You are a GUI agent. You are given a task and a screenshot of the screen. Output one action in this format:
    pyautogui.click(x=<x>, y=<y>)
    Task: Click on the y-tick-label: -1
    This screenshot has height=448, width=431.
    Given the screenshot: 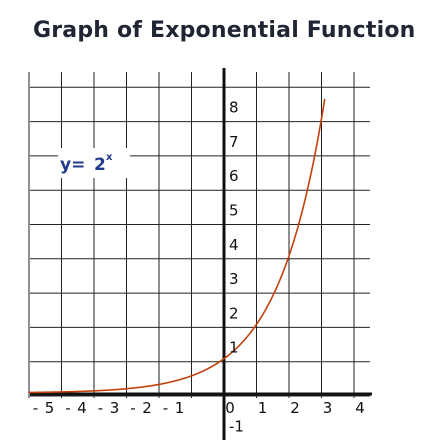 What is the action you would take?
    pyautogui.click(x=236, y=426)
    